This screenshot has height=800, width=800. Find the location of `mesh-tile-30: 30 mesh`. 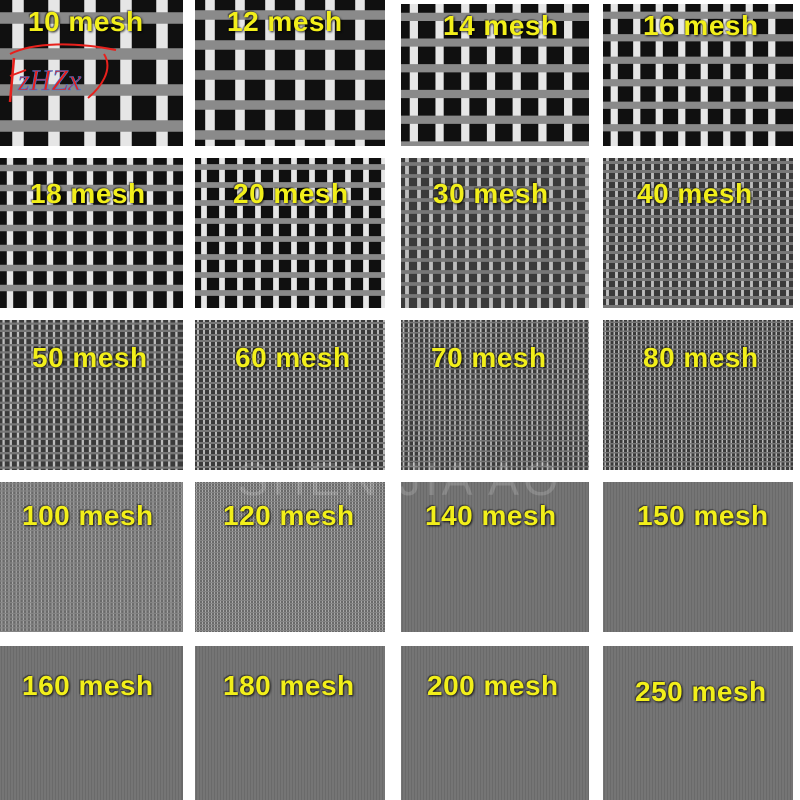

mesh-tile-30: 30 mesh is located at coordinates (495, 233).